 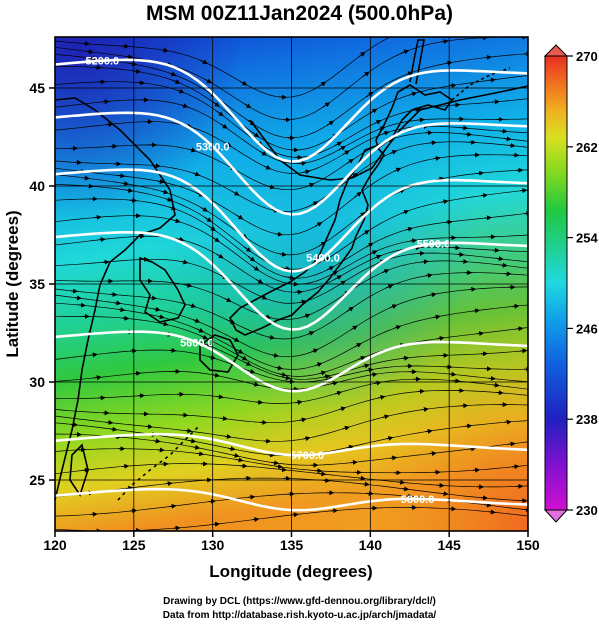 I want to click on y-axis-ticks: 25 30 35 40 45, so click(x=42, y=284).